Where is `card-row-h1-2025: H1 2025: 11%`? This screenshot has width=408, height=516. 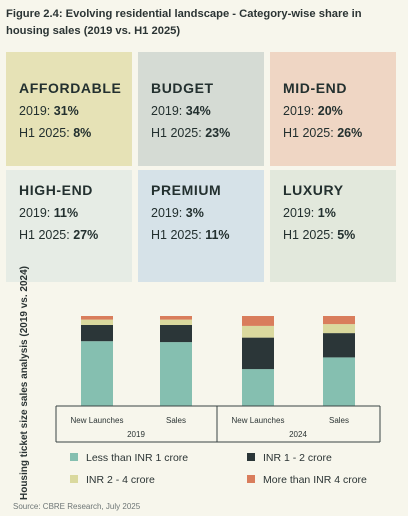
card-row-h1-2025: H1 2025: 11% is located at coordinates (207, 235).